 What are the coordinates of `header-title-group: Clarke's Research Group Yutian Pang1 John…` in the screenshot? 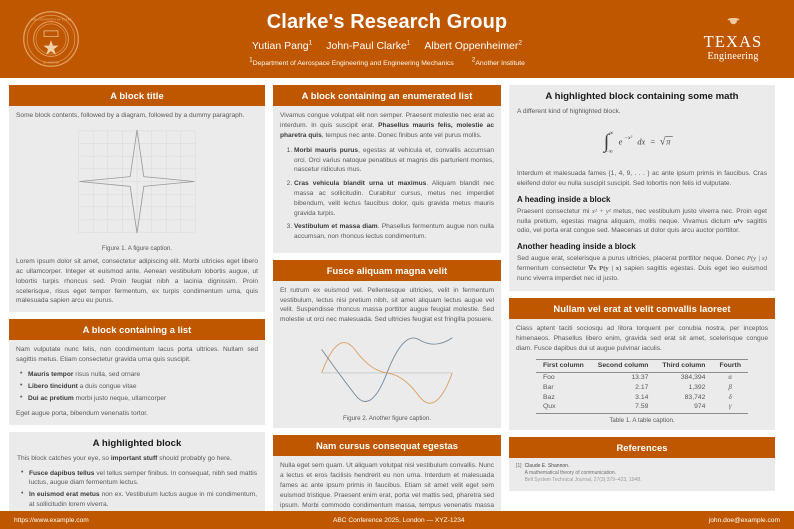 It's located at (387, 38).